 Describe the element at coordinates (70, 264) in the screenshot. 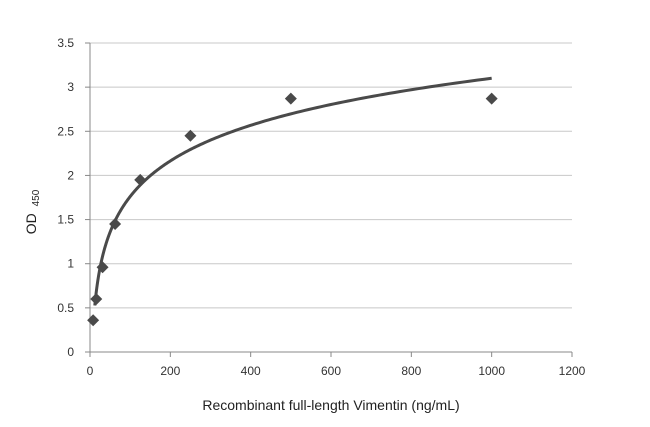

I see `y-tick-label: 1` at that location.